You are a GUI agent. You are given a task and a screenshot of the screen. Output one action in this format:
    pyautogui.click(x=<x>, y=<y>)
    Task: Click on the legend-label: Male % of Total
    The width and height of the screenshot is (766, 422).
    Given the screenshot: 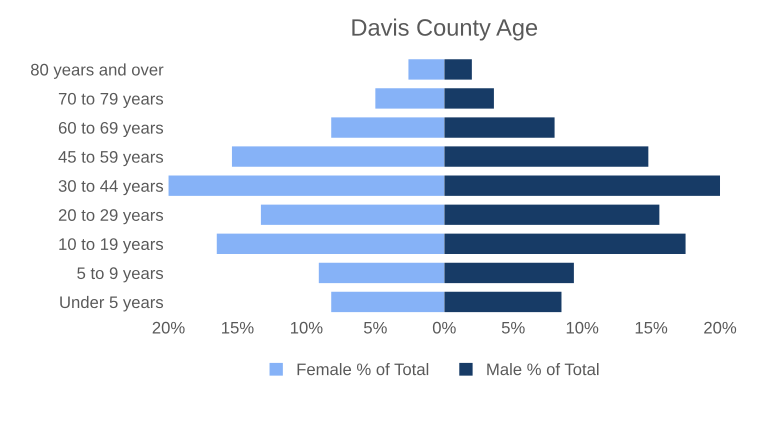 What is the action you would take?
    pyautogui.click(x=542, y=369)
    